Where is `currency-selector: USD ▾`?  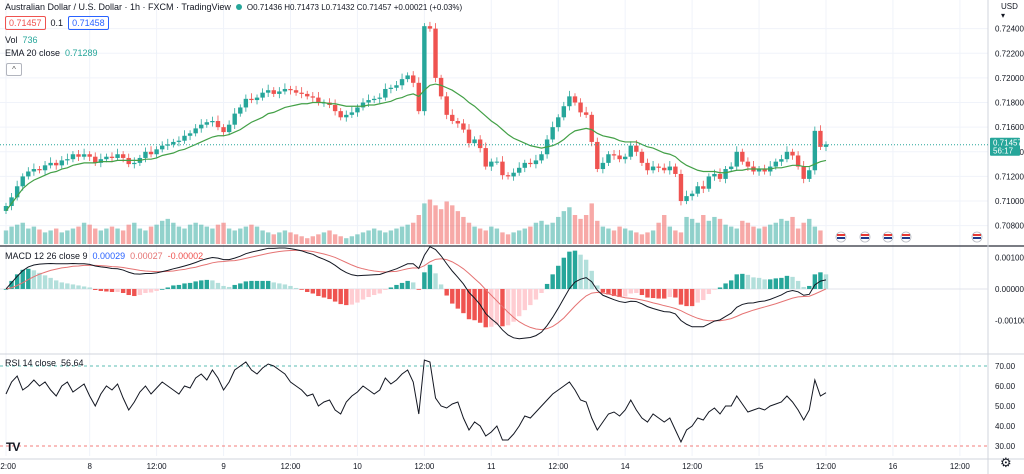
currency-selector: USD ▾ is located at coordinates (1009, 11).